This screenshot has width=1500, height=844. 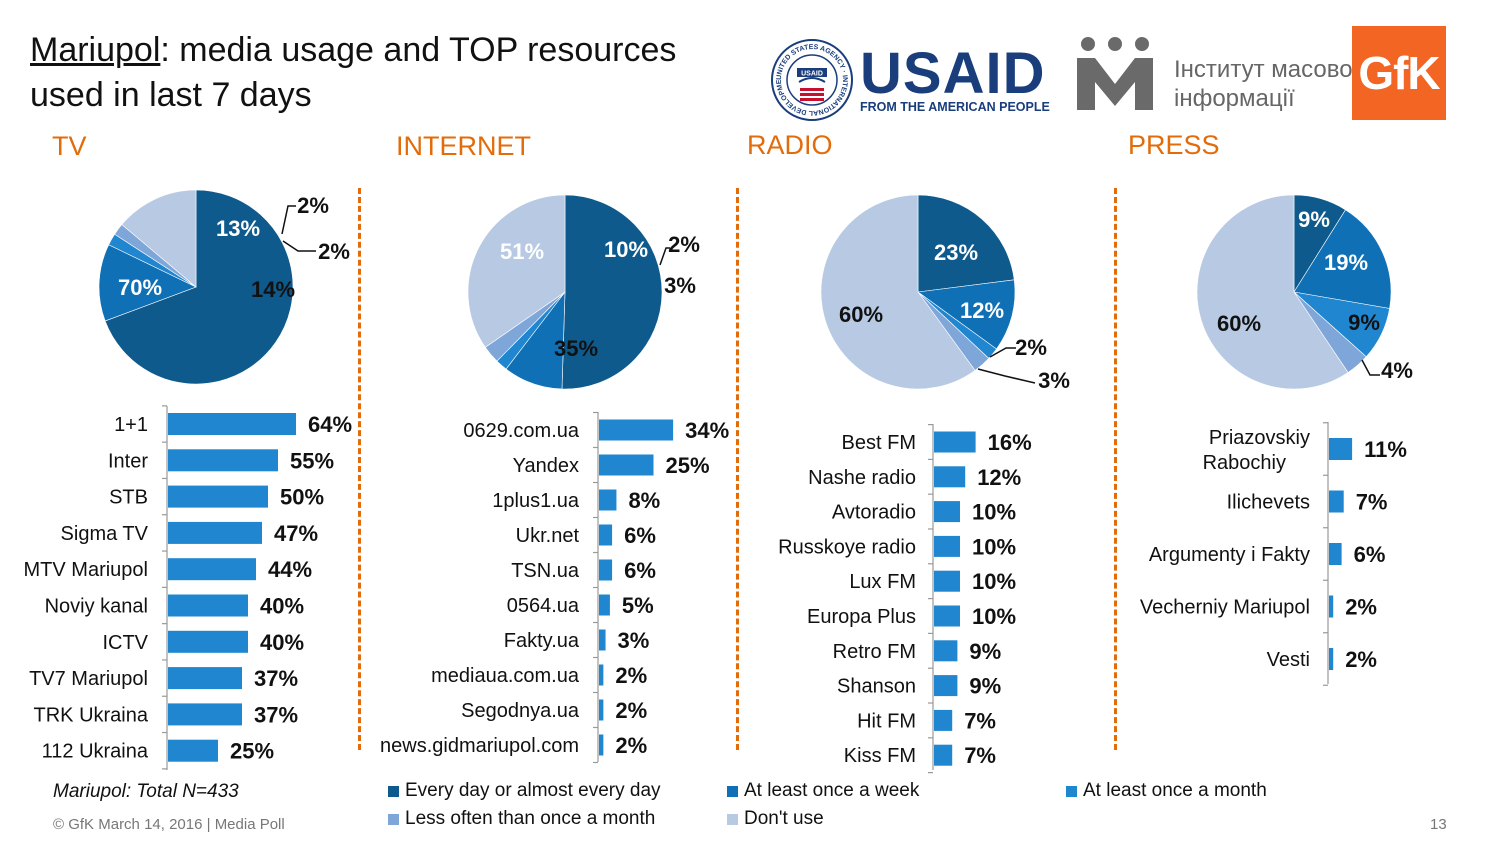 What do you see at coordinates (982, 310) in the screenshot?
I see `radio-pie-label-1: 12%` at bounding box center [982, 310].